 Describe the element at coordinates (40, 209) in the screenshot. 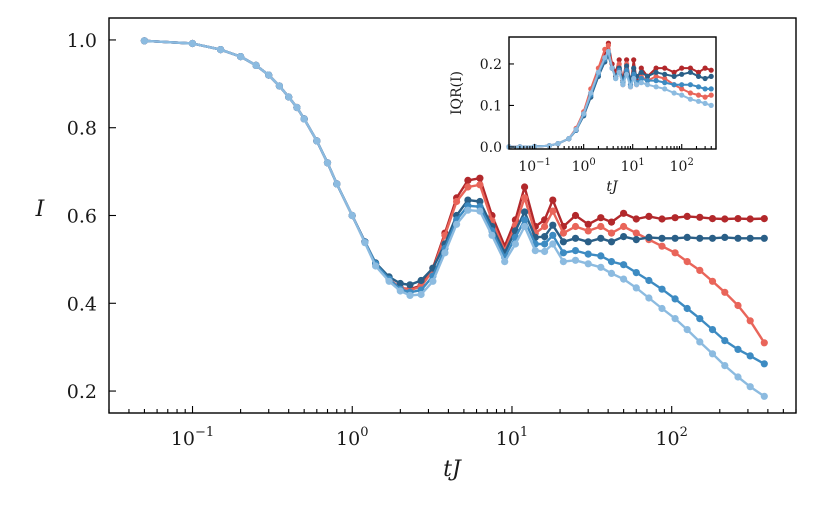

I see `main-y-axis-label: I` at that location.